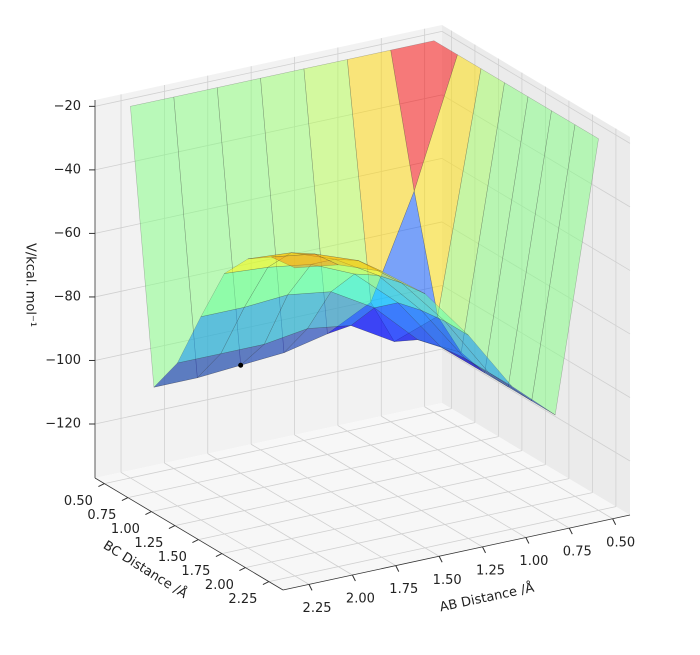  I want to click on surface-patch, so click(305, 261).